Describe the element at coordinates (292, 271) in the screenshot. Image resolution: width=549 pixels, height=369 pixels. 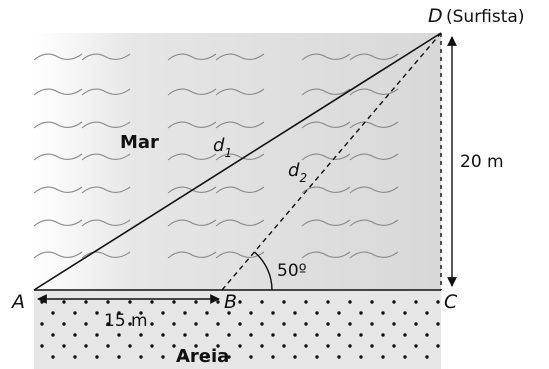
I see `label-angle: 50º` at that location.